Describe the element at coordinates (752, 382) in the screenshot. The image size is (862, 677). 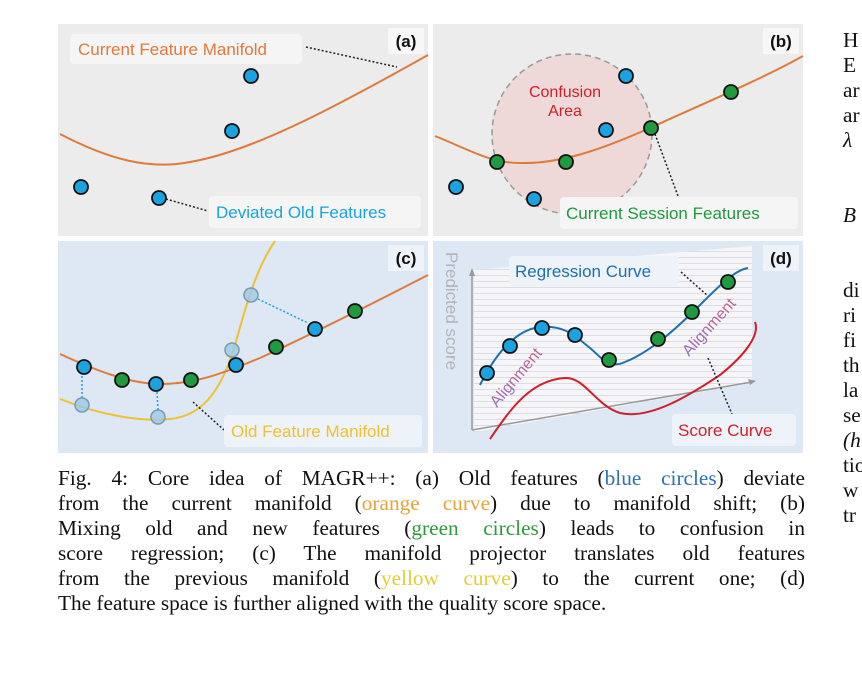
I see `x-axis-arrowhead` at that location.